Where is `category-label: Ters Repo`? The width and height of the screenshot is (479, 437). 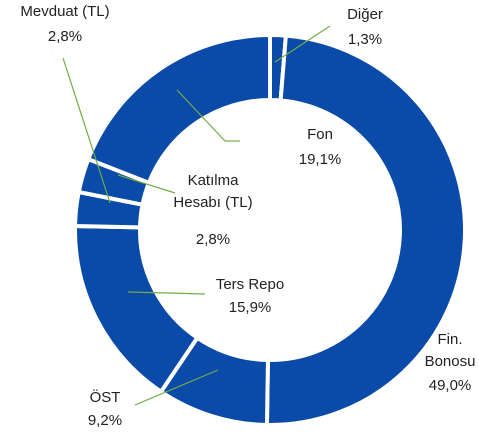 category-label: Ters Repo is located at coordinates (250, 284).